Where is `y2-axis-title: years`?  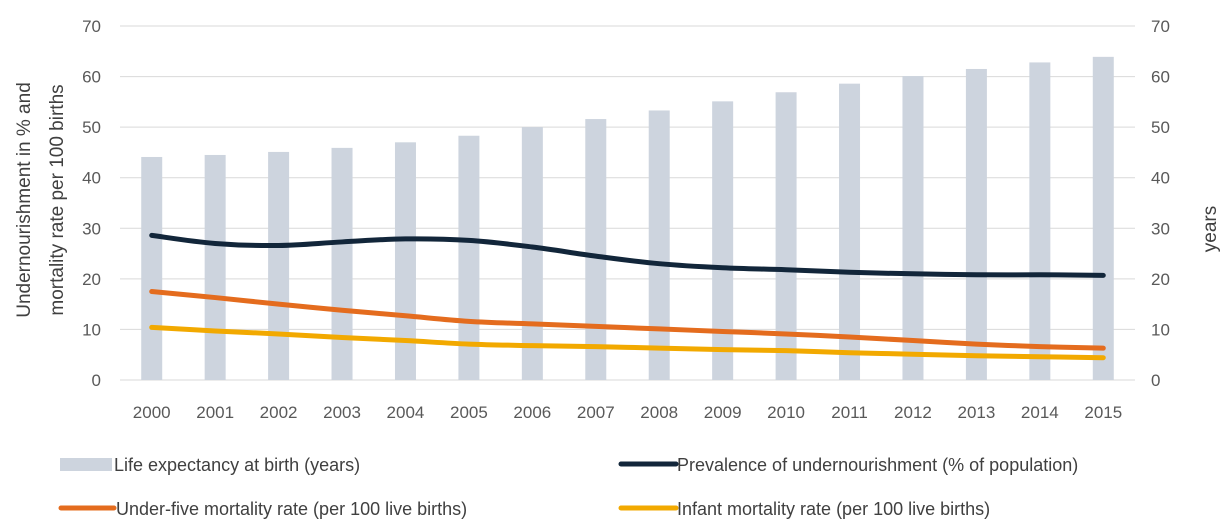
y2-axis-title: years is located at coordinates (1210, 229).